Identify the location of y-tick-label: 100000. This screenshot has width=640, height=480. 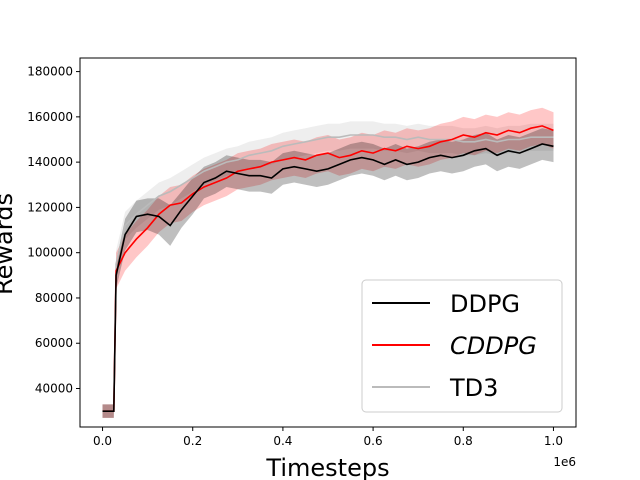
(50, 253).